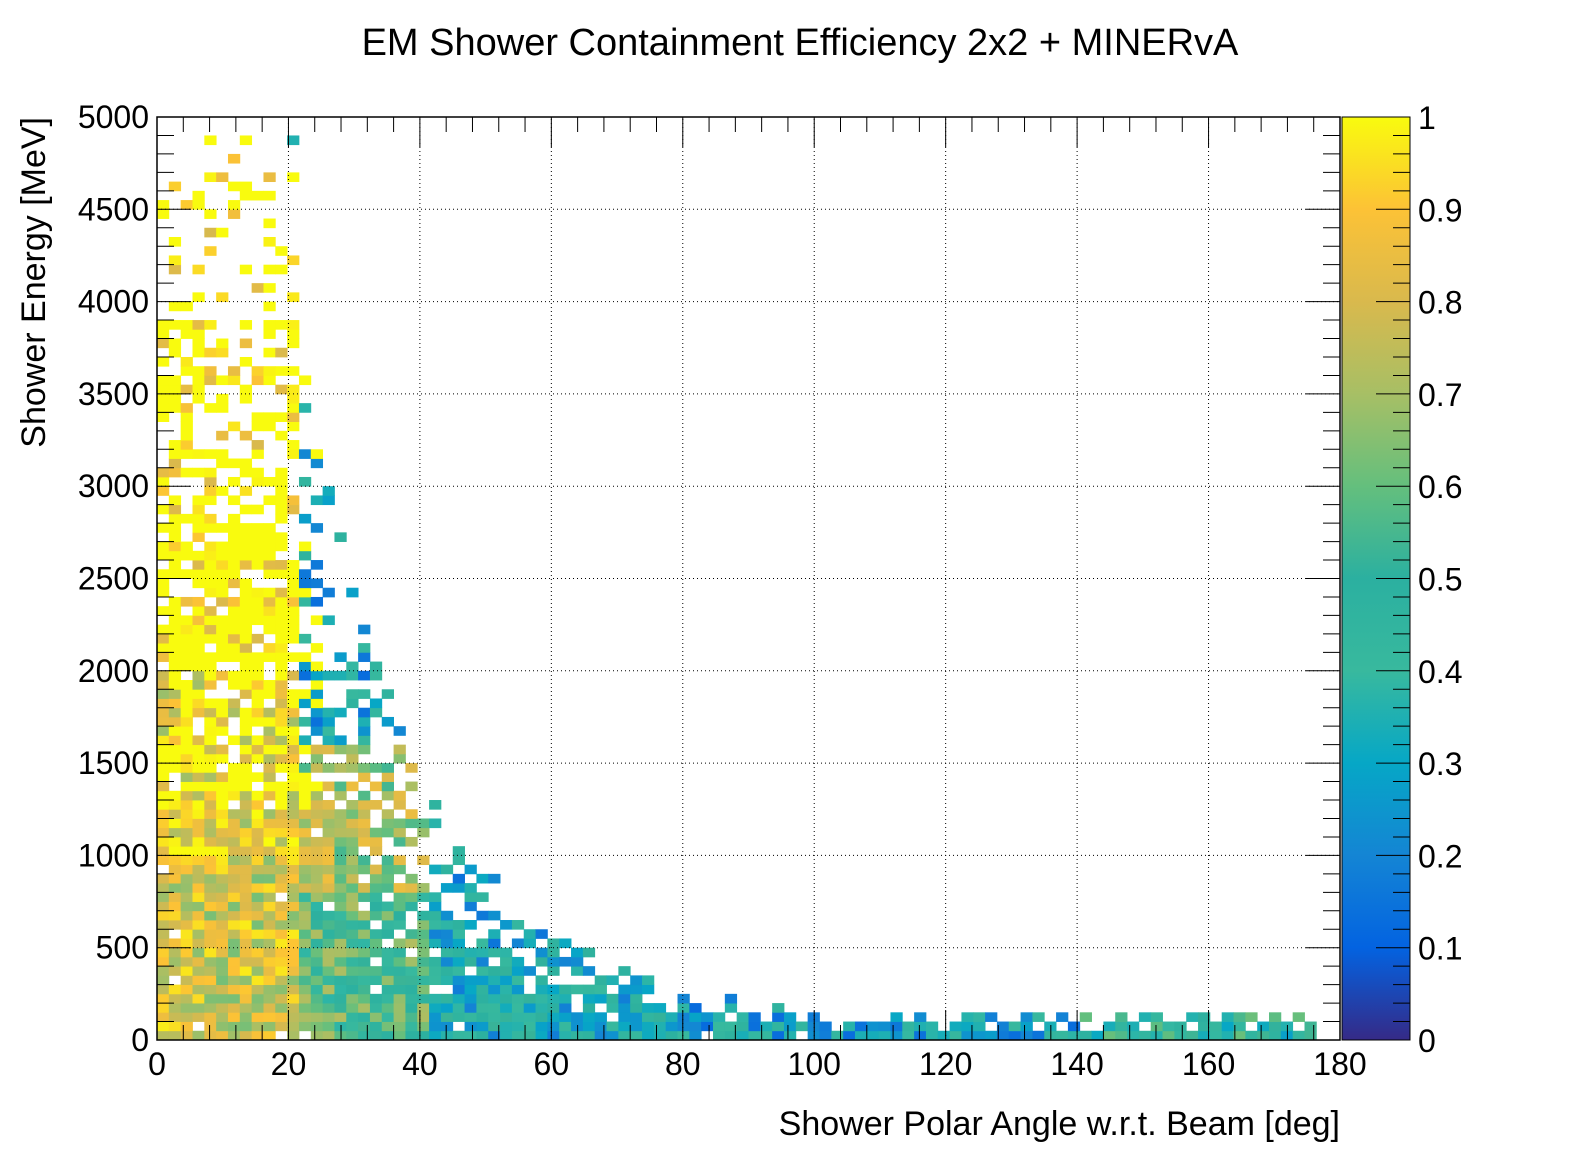 The width and height of the screenshot is (1596, 1172). I want to click on y-tick-label: 3000, so click(113, 486).